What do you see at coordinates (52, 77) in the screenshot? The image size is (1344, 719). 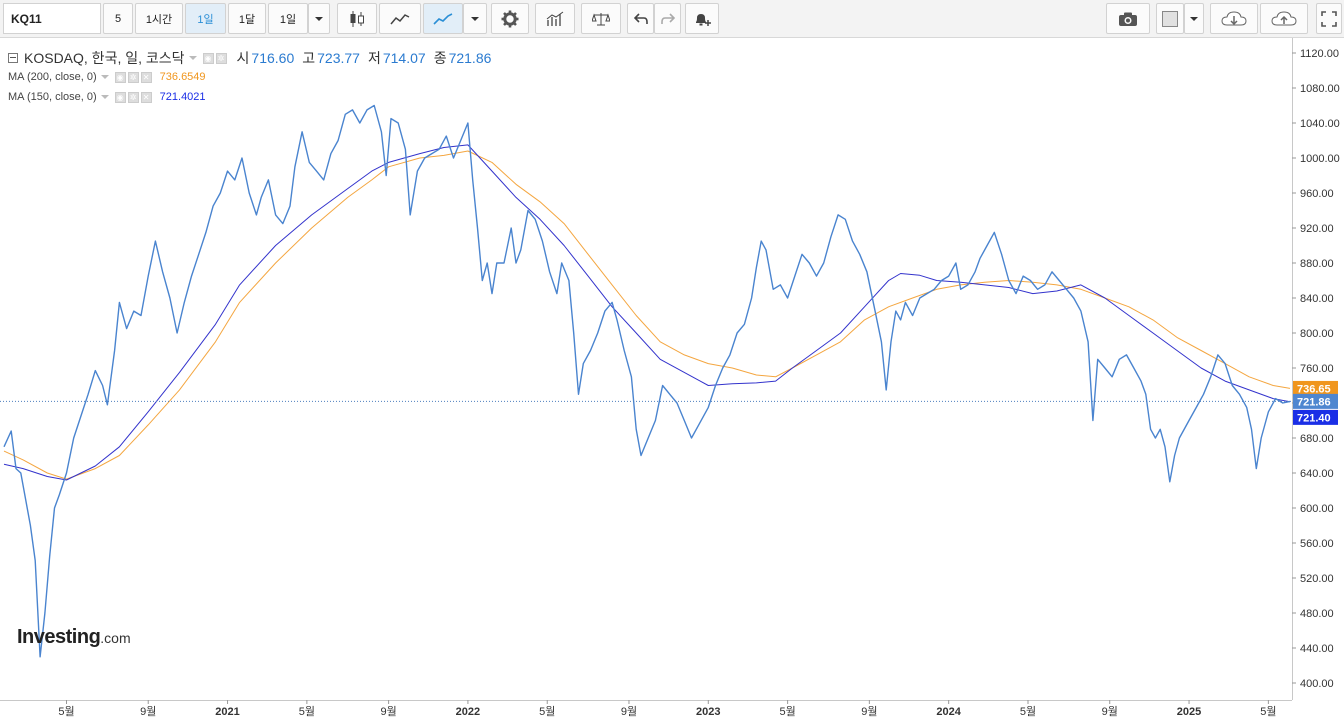 I see `ma200-label: MA (200, close, 0)` at bounding box center [52, 77].